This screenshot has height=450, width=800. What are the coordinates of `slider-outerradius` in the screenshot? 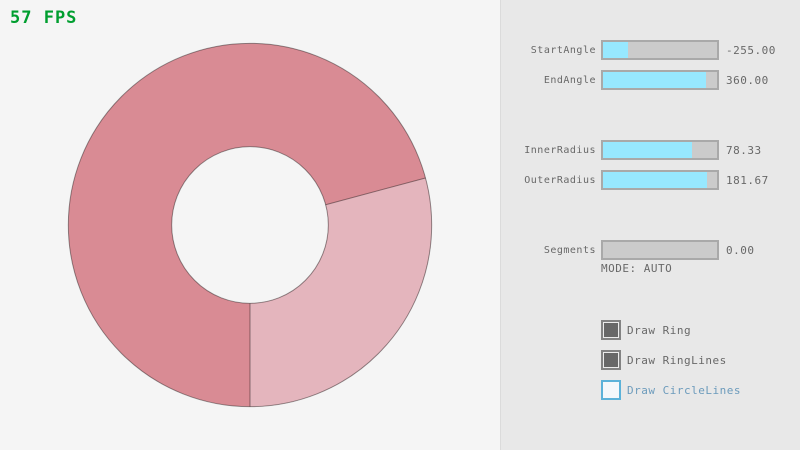 It's located at (660, 180).